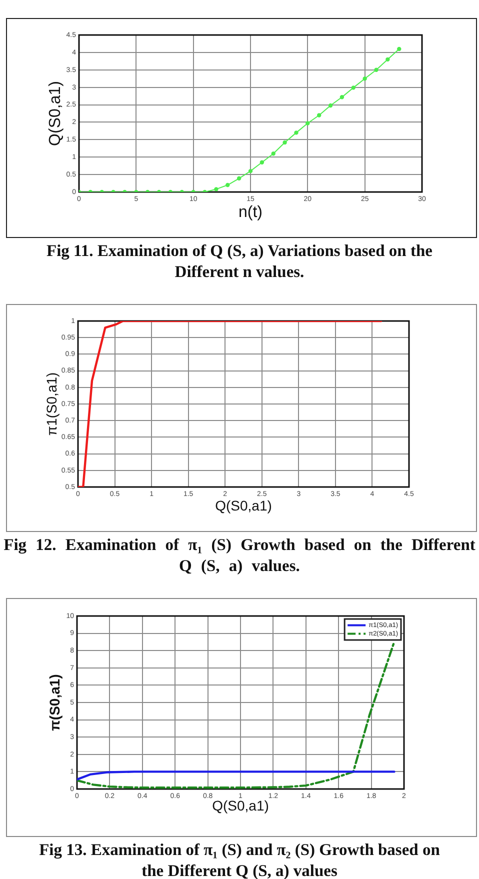 The image size is (479, 879). Describe the element at coordinates (250, 212) in the screenshot. I see `x-axis-title: n(t)` at that location.